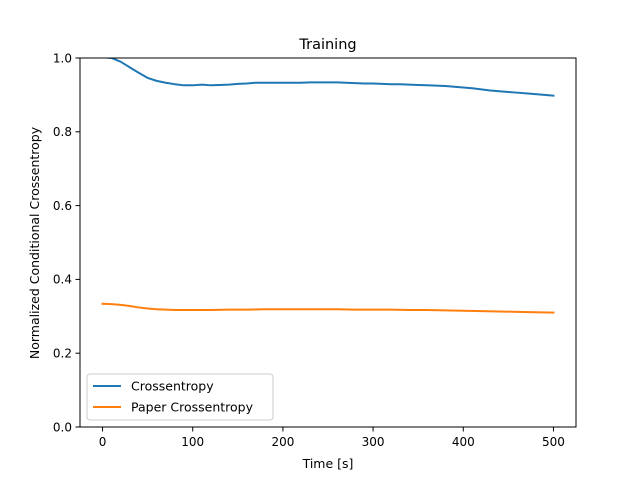  Describe the element at coordinates (463, 442) in the screenshot. I see `x-tick-label: 400` at that location.